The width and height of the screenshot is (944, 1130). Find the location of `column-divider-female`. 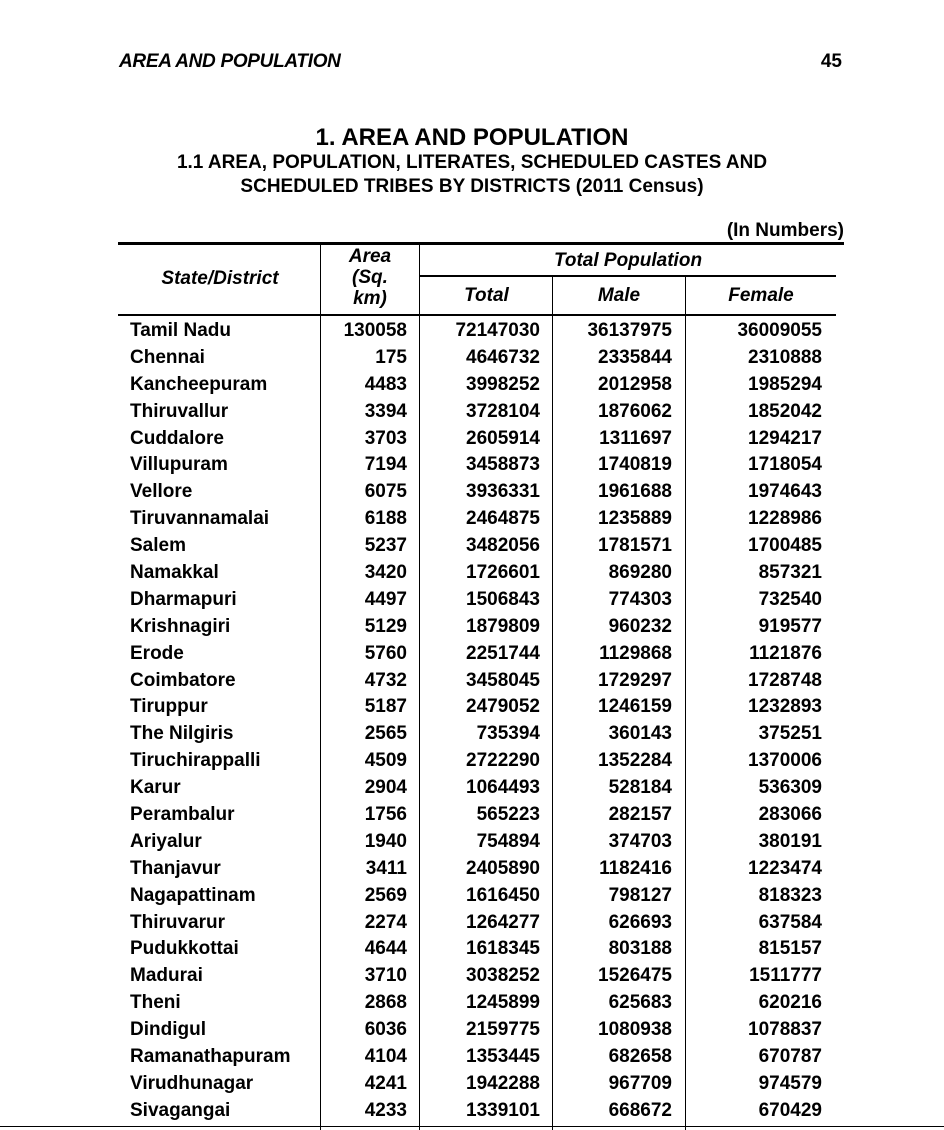

column-divider-female is located at coordinates (685, 703).